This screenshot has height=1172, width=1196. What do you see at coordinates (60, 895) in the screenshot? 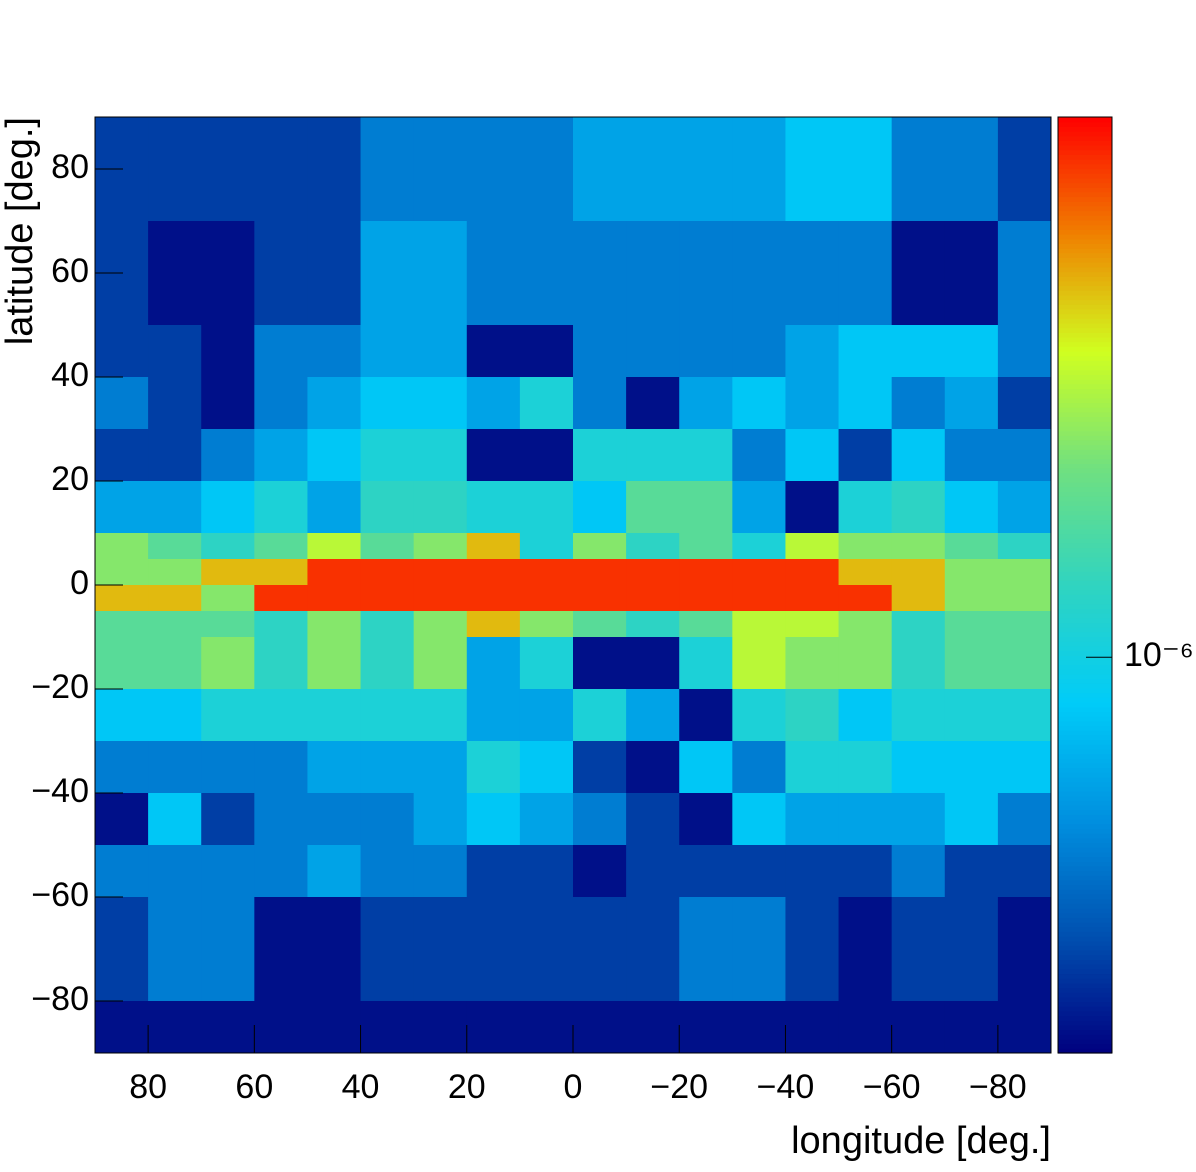
I see `y-tick-label: −60` at bounding box center [60, 895].